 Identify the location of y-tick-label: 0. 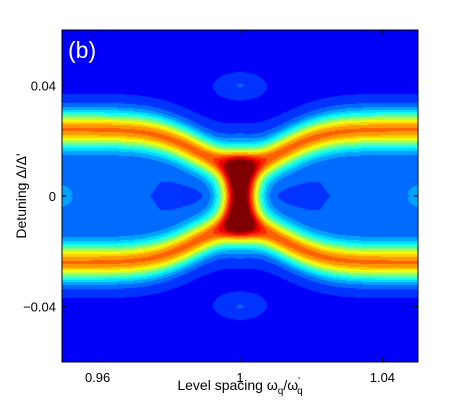
(52, 196).